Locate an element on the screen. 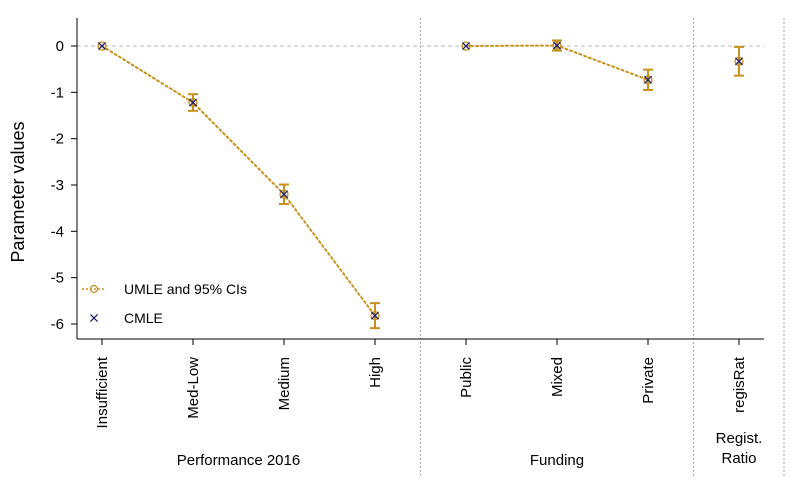  y-tick-label: -4 is located at coordinates (57, 231).